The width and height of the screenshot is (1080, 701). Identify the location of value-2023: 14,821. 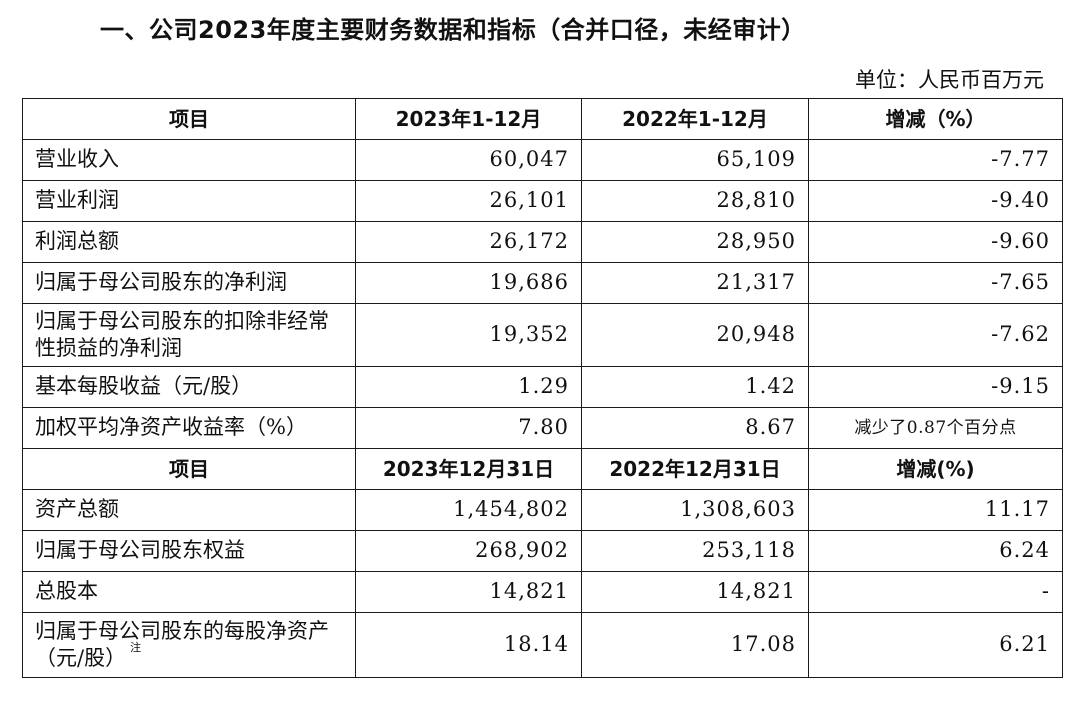
(468, 592).